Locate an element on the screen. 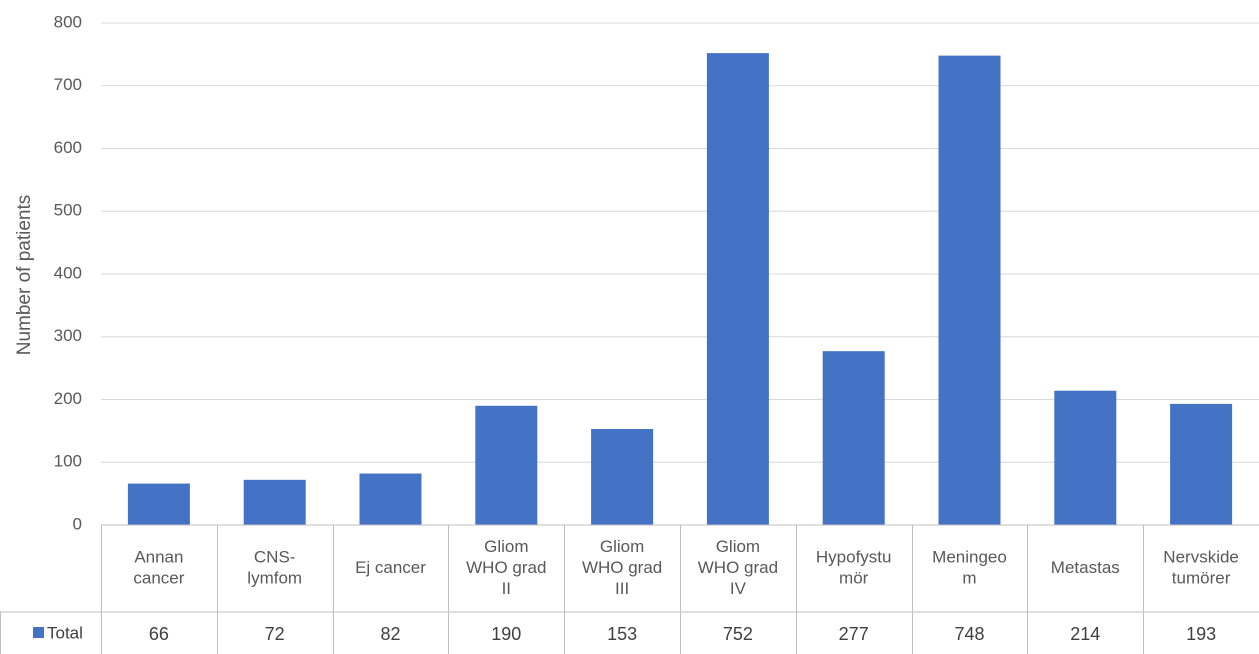  category-label-line: Ej cancer is located at coordinates (390, 567).